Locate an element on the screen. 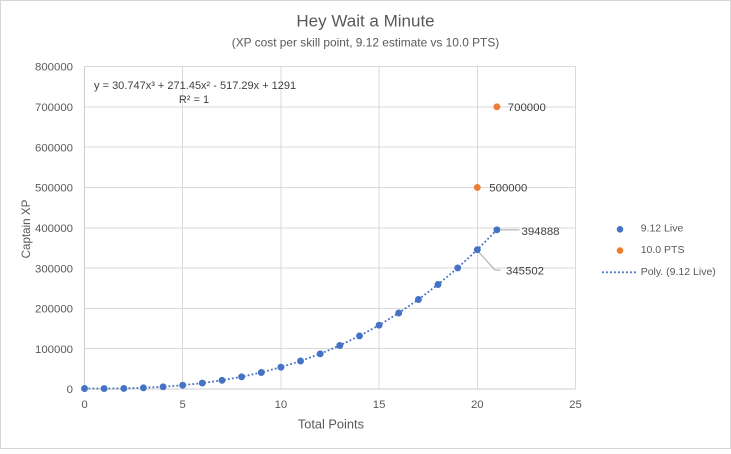 The image size is (731, 454). svg-text: R² = 1 is located at coordinates (194, 100).